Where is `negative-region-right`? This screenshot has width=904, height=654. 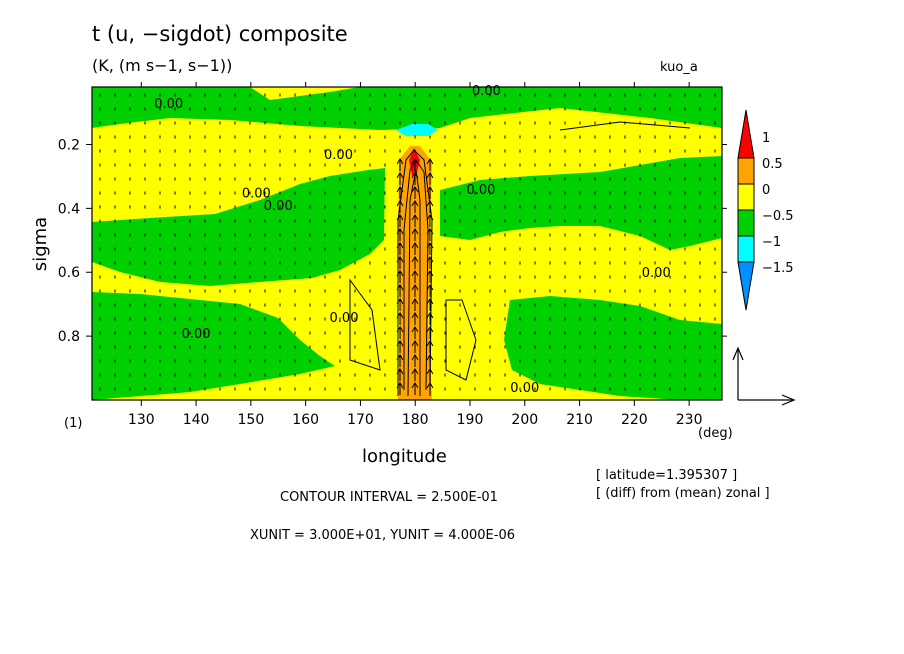
negative-region-right is located at coordinates (581, 203).